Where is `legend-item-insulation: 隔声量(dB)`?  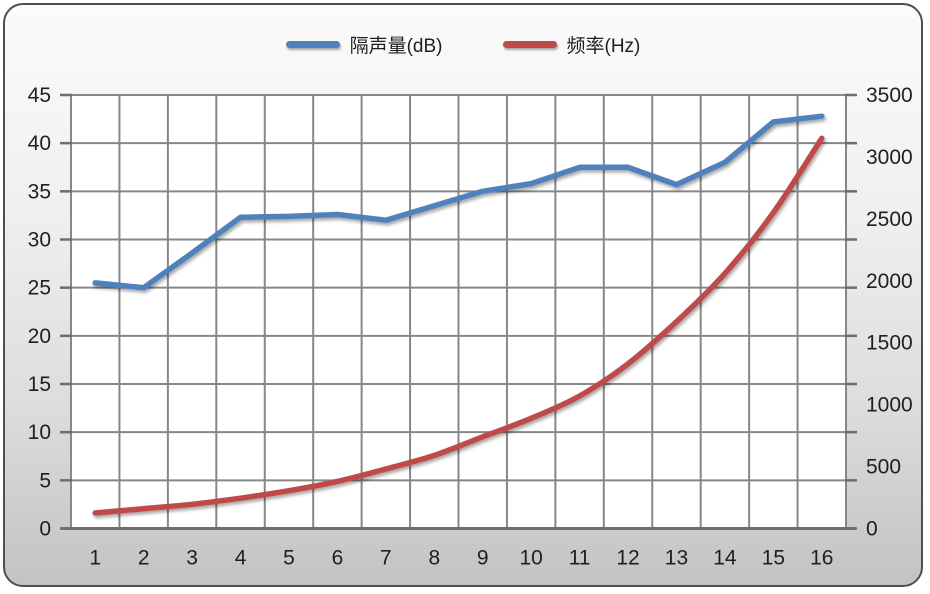 legend-item-insulation: 隔声量(dB) is located at coordinates (364, 44).